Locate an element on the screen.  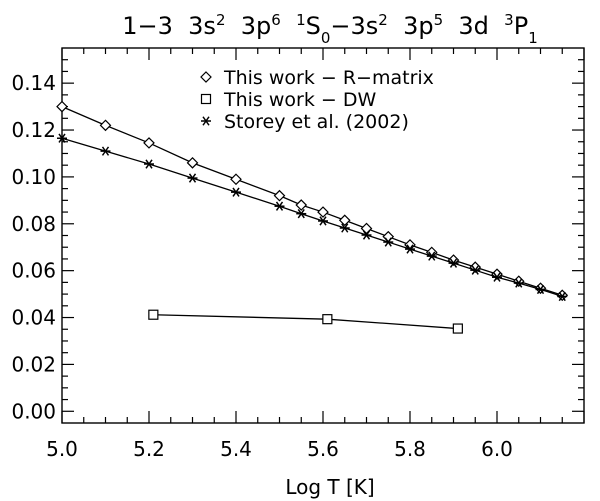
title-segment: 1−3 3s is located at coordinates (169, 26).